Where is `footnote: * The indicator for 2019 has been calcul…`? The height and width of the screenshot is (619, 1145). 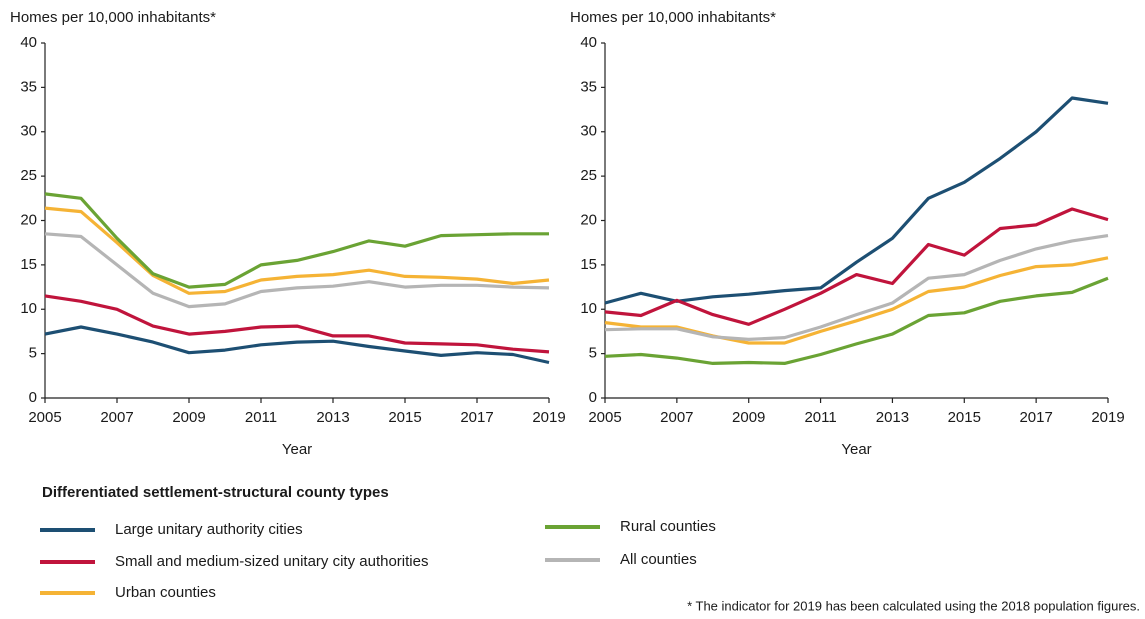
footnote: * The indicator for 2019 has been calcul… is located at coordinates (913, 605).